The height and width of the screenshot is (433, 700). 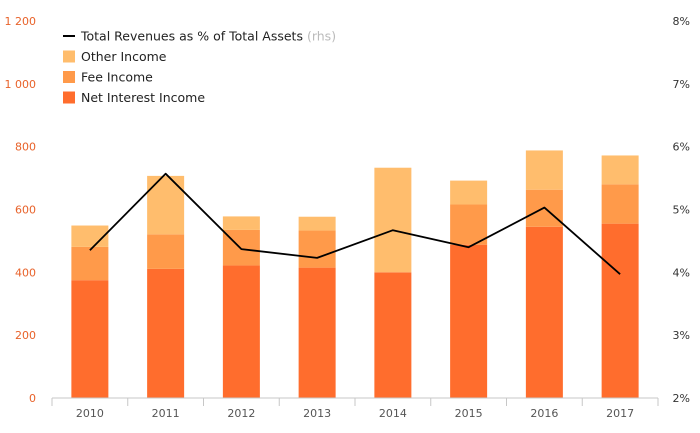 What do you see at coordinates (25, 335) in the screenshot?
I see `left-tick-label: 200` at bounding box center [25, 335].